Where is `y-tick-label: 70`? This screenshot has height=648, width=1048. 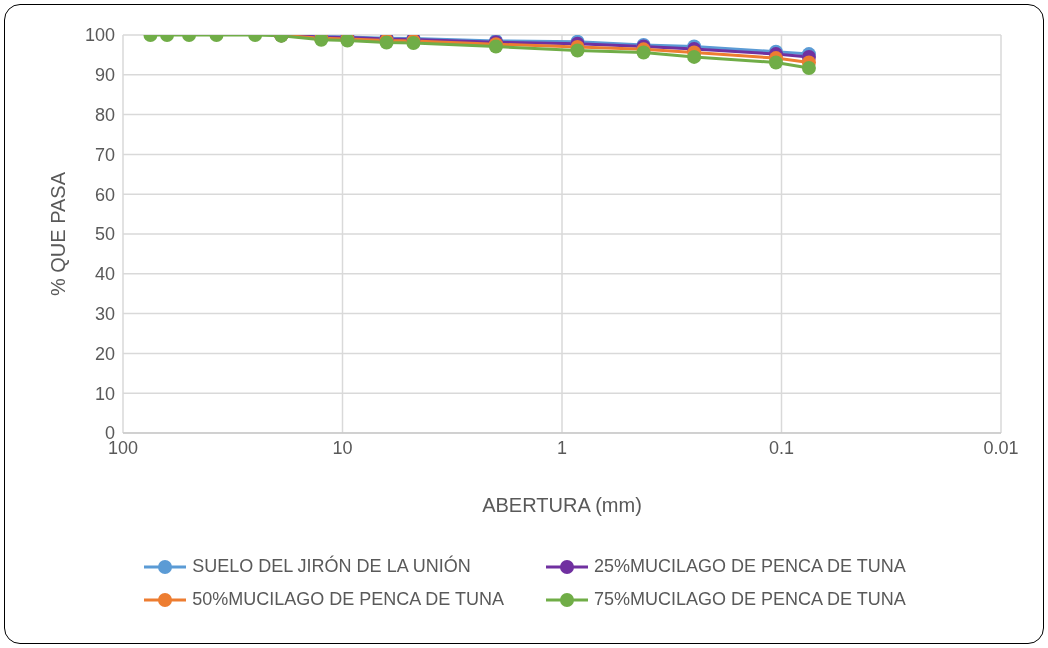 y-tick-label: 70 is located at coordinates (104, 154).